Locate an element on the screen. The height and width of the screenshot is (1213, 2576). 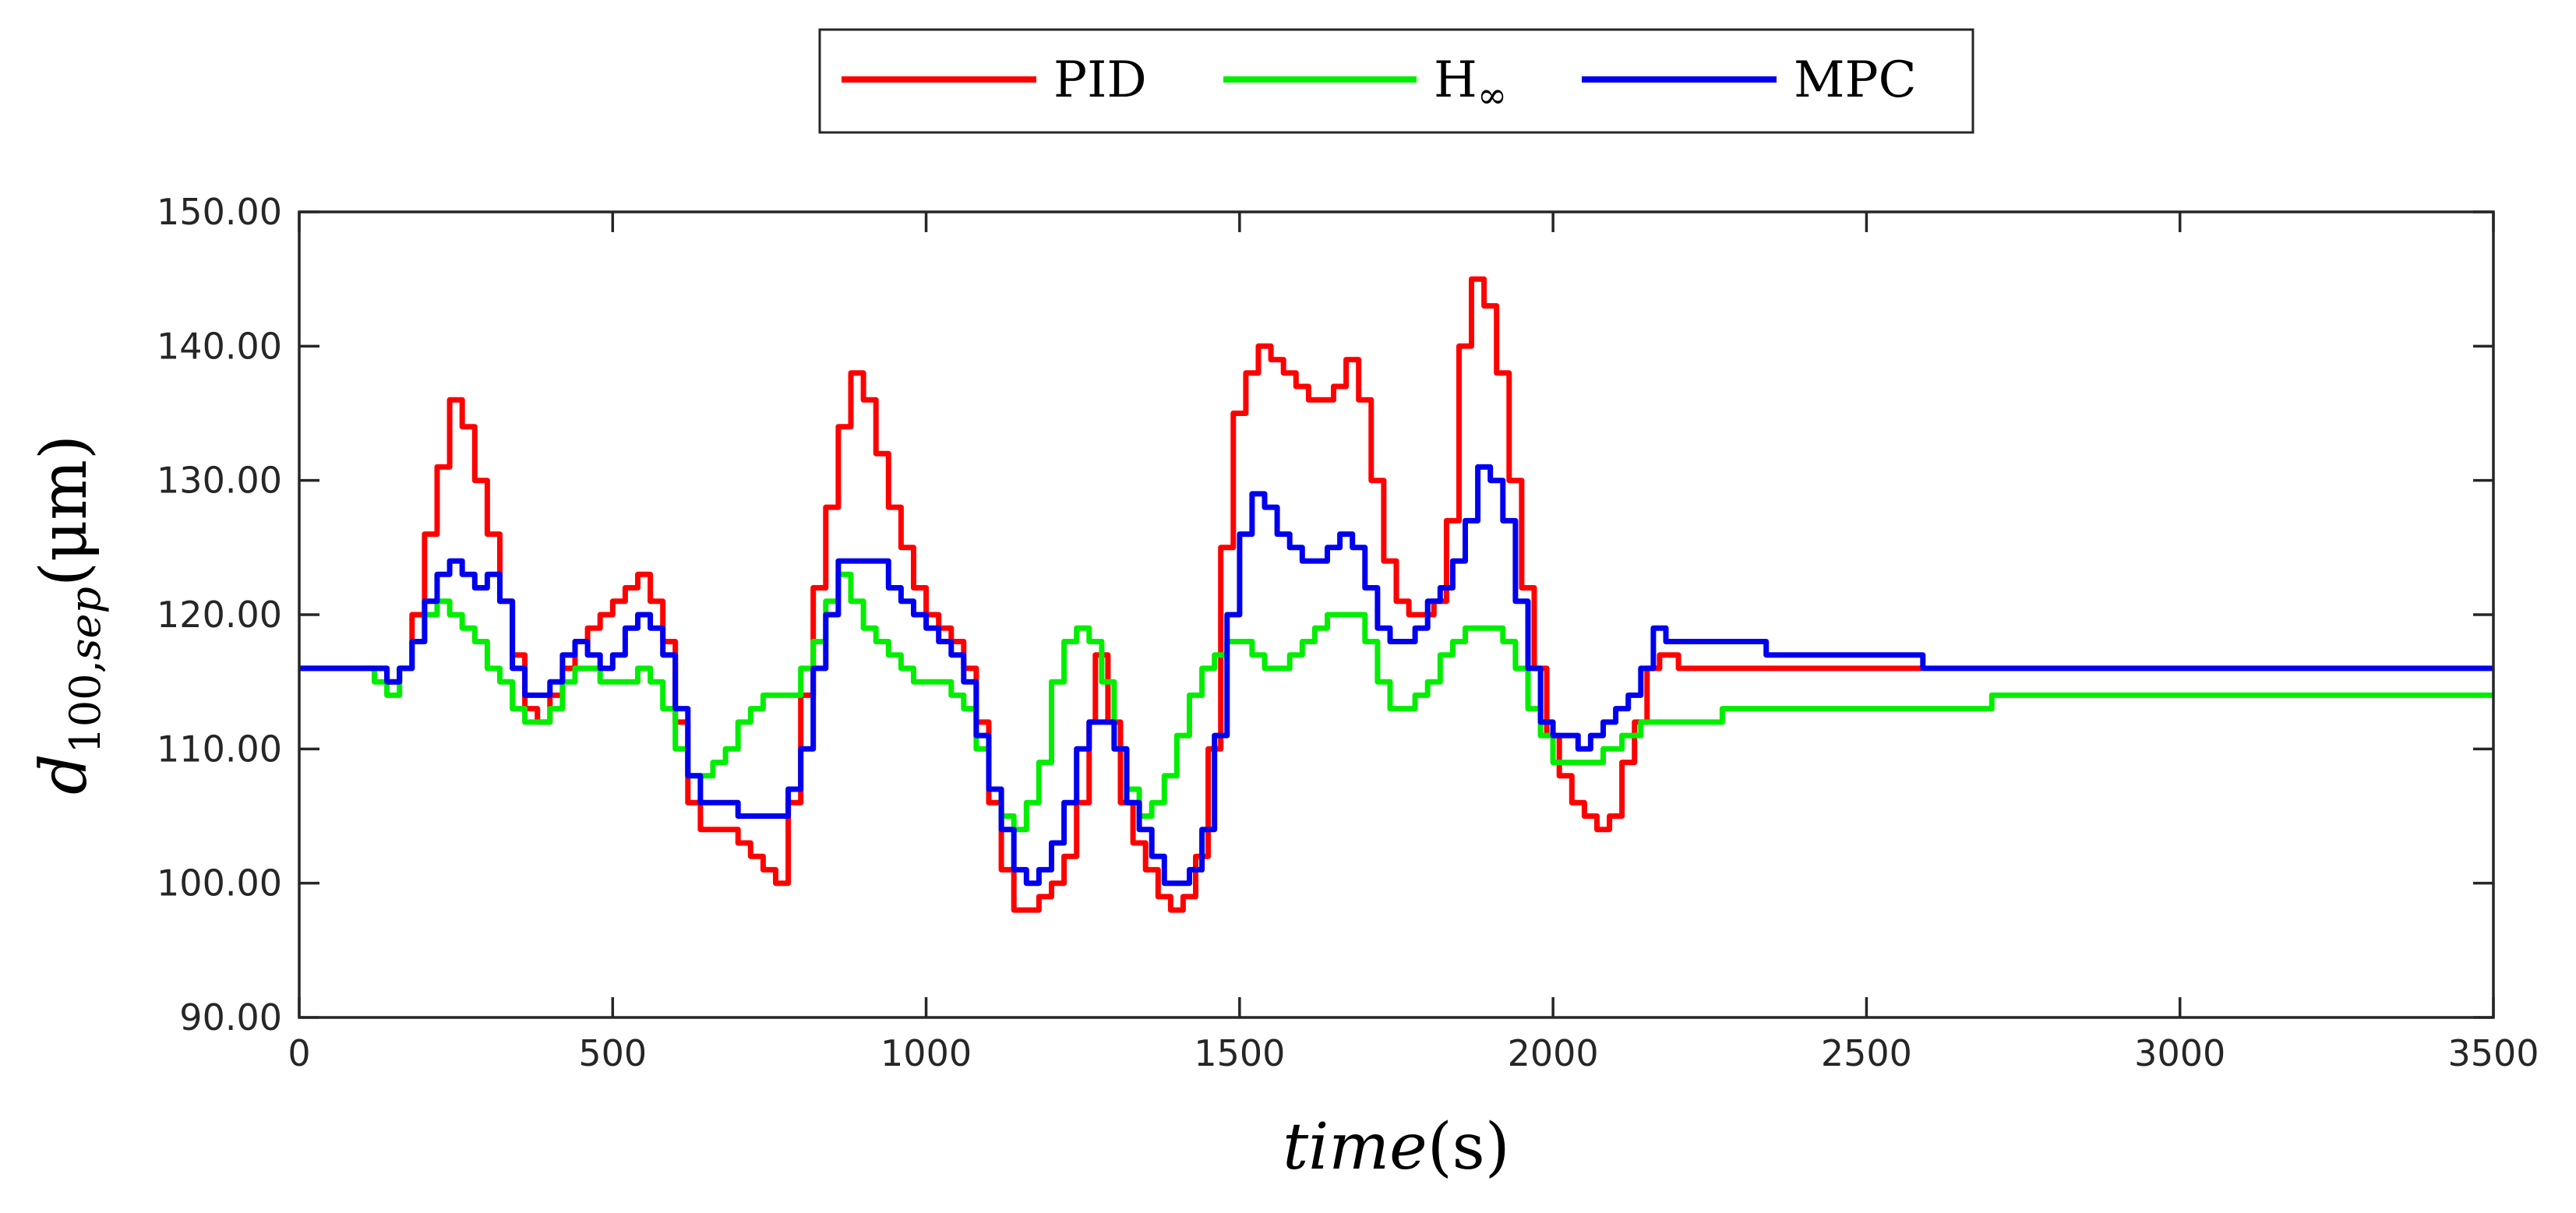
y-tick-label: 100.00 is located at coordinates (219, 883).